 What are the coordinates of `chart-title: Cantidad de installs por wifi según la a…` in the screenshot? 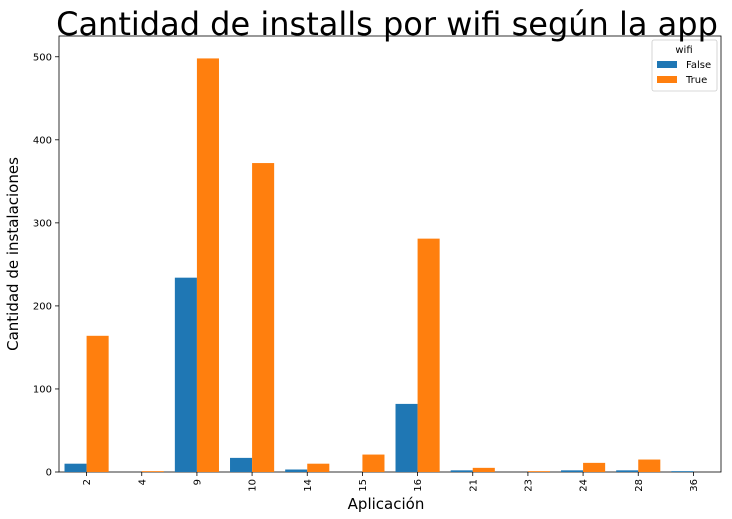 It's located at (387, 24).